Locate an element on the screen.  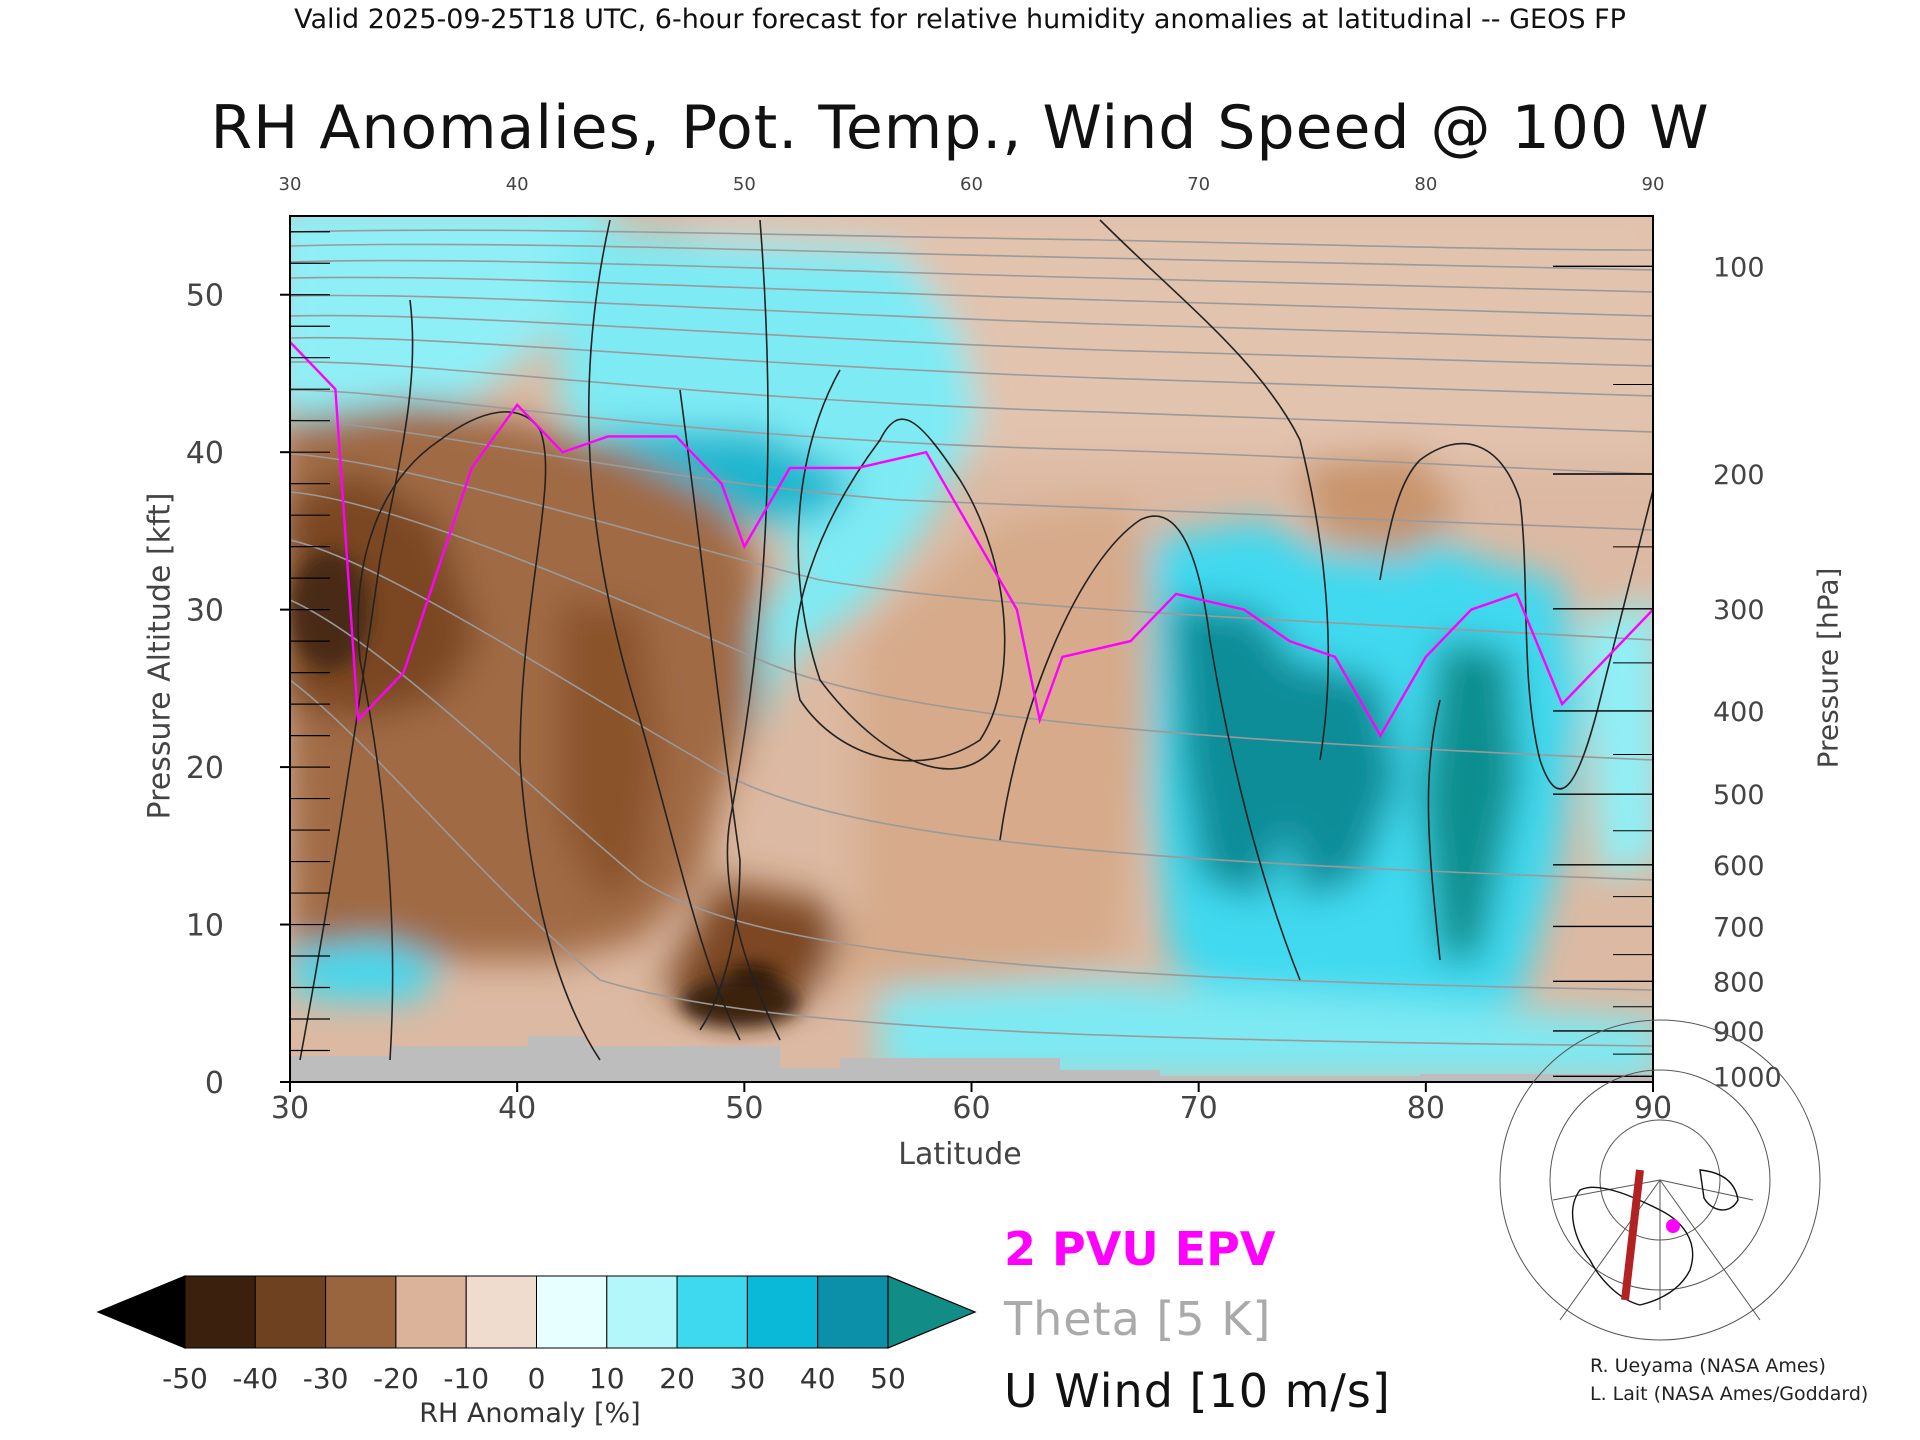
legend-pvu: 2 PVU EPV is located at coordinates (1140, 1249).